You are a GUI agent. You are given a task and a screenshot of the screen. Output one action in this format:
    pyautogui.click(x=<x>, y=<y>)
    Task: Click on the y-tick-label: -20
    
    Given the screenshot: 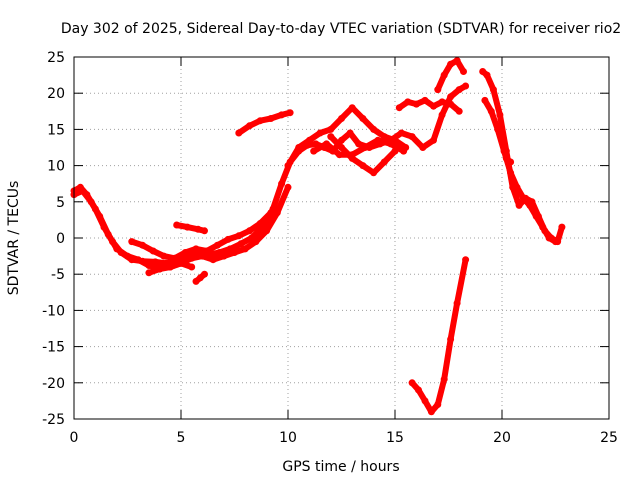 What is the action you would take?
    pyautogui.click(x=53, y=384)
    